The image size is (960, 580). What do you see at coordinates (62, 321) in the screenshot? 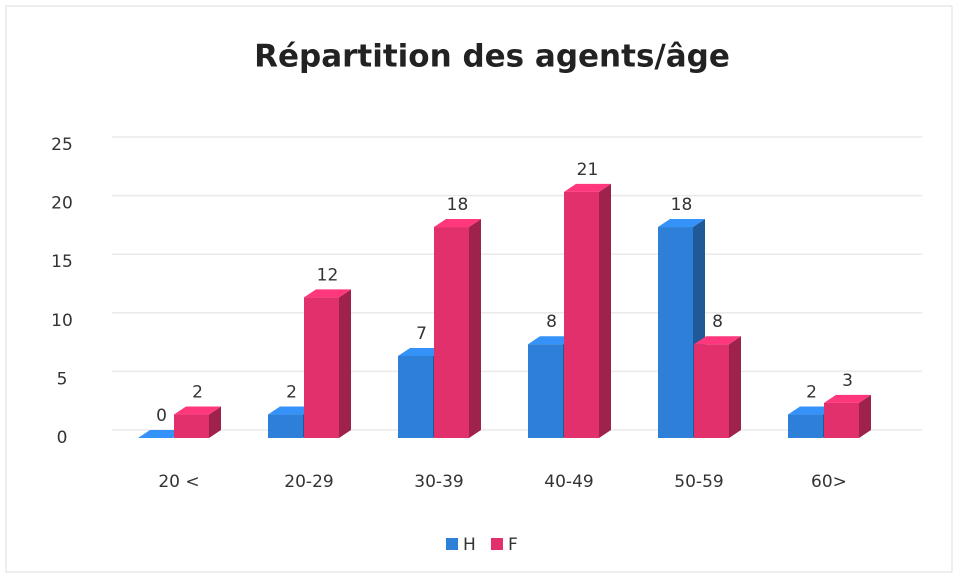
I see `y-tick-label: 10` at bounding box center [62, 321].